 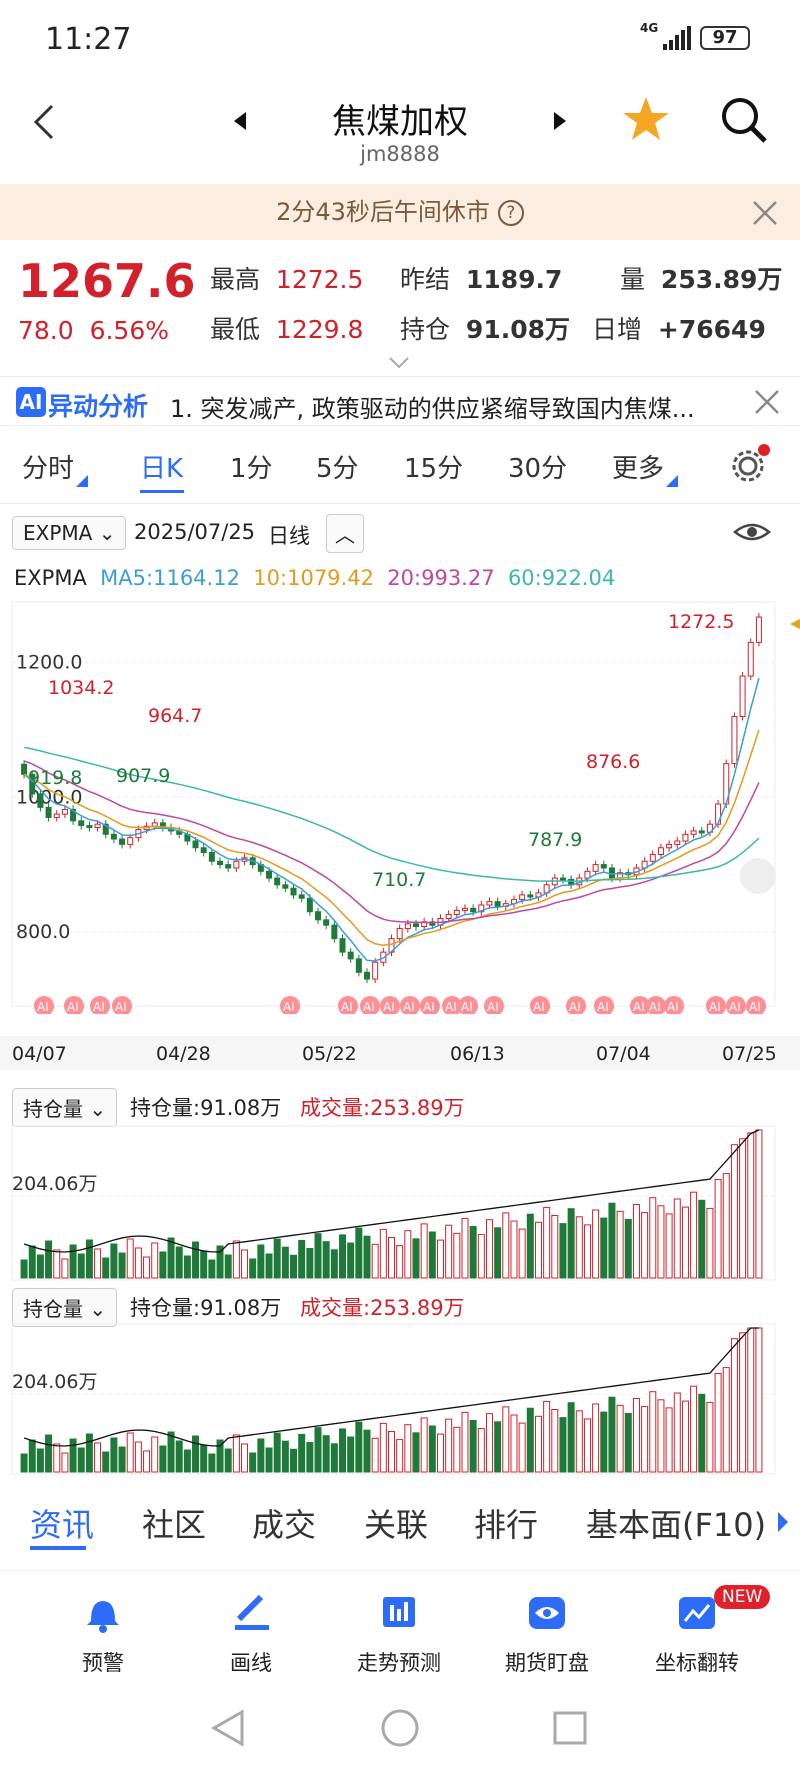 What do you see at coordinates (319, 279) in the screenshot?
I see `high-value: 1272.5` at bounding box center [319, 279].